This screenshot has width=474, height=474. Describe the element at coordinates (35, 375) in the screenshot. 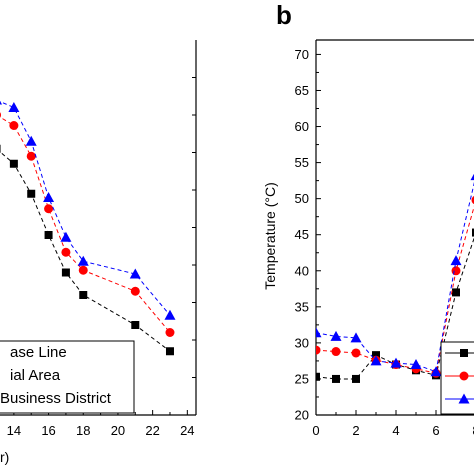

I see `panel-a-legend-label-1: ial Area` at that location.